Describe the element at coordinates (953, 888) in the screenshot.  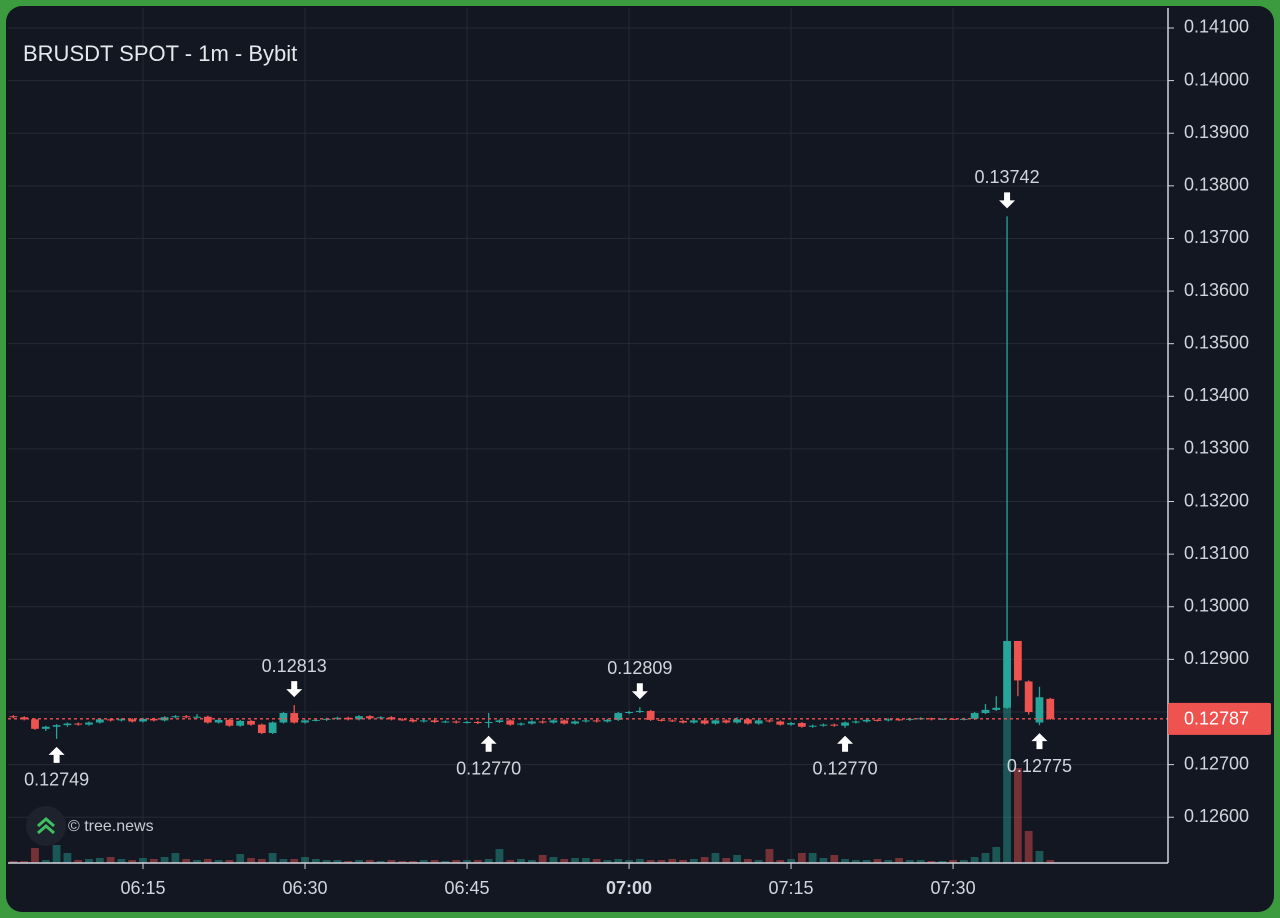
I see `x-tick-label: 07:30` at that location.